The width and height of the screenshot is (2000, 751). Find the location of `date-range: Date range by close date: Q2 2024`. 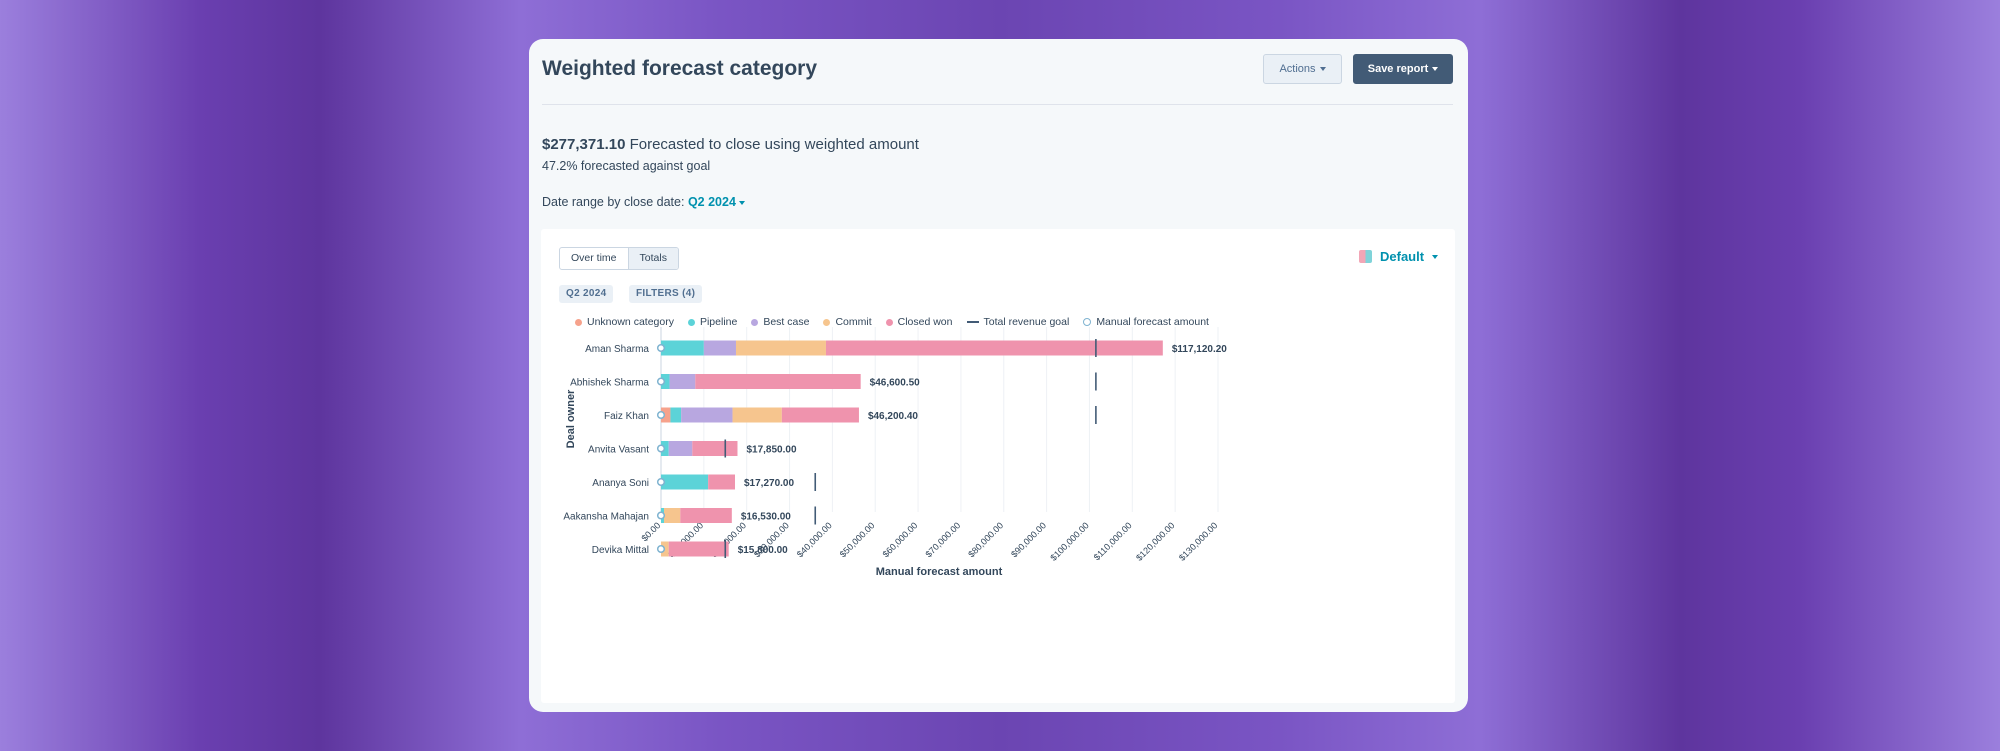

date-range: Date range by close date: Q2 2024 is located at coordinates (643, 202).